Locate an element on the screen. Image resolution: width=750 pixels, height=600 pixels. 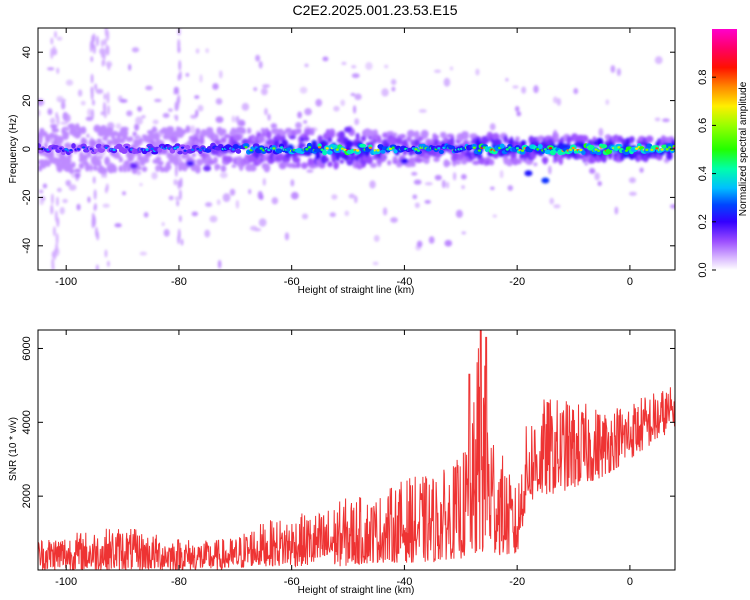
heatmap-band-core is located at coordinates (356, 149).